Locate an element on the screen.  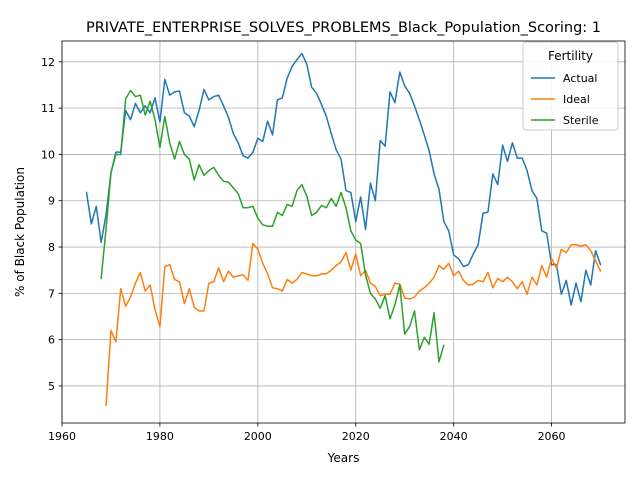
legend: Fertility Actual Ideal Sterile is located at coordinates (570, 86).